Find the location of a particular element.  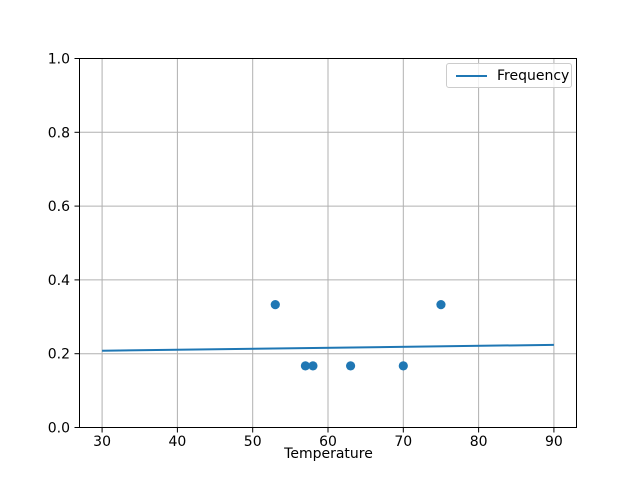

legend-line-sample is located at coordinates (471, 75).